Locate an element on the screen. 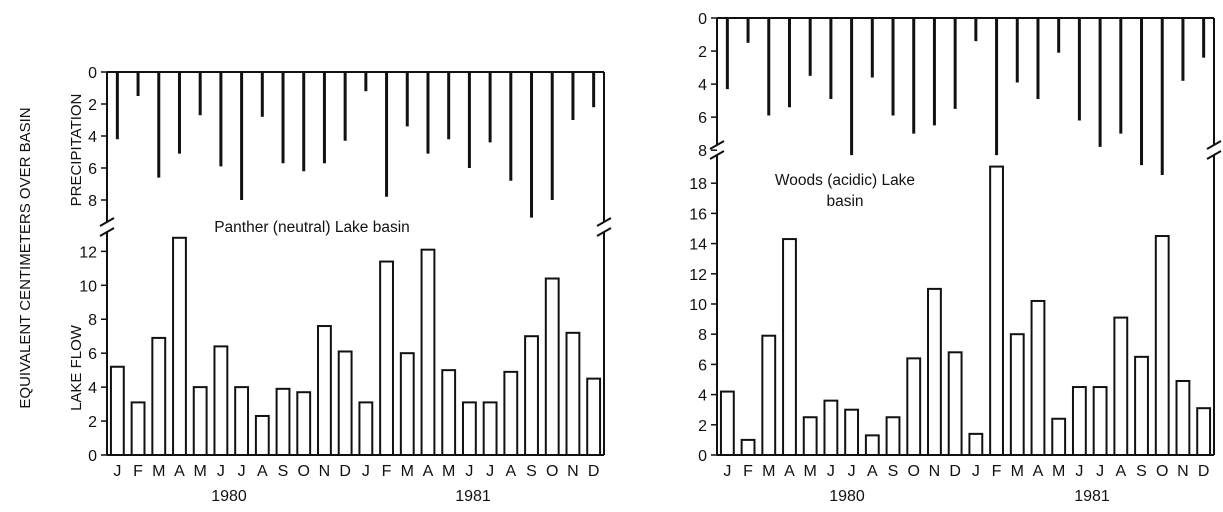  chart-title: Woods (acidic) Lake is located at coordinates (845, 180).